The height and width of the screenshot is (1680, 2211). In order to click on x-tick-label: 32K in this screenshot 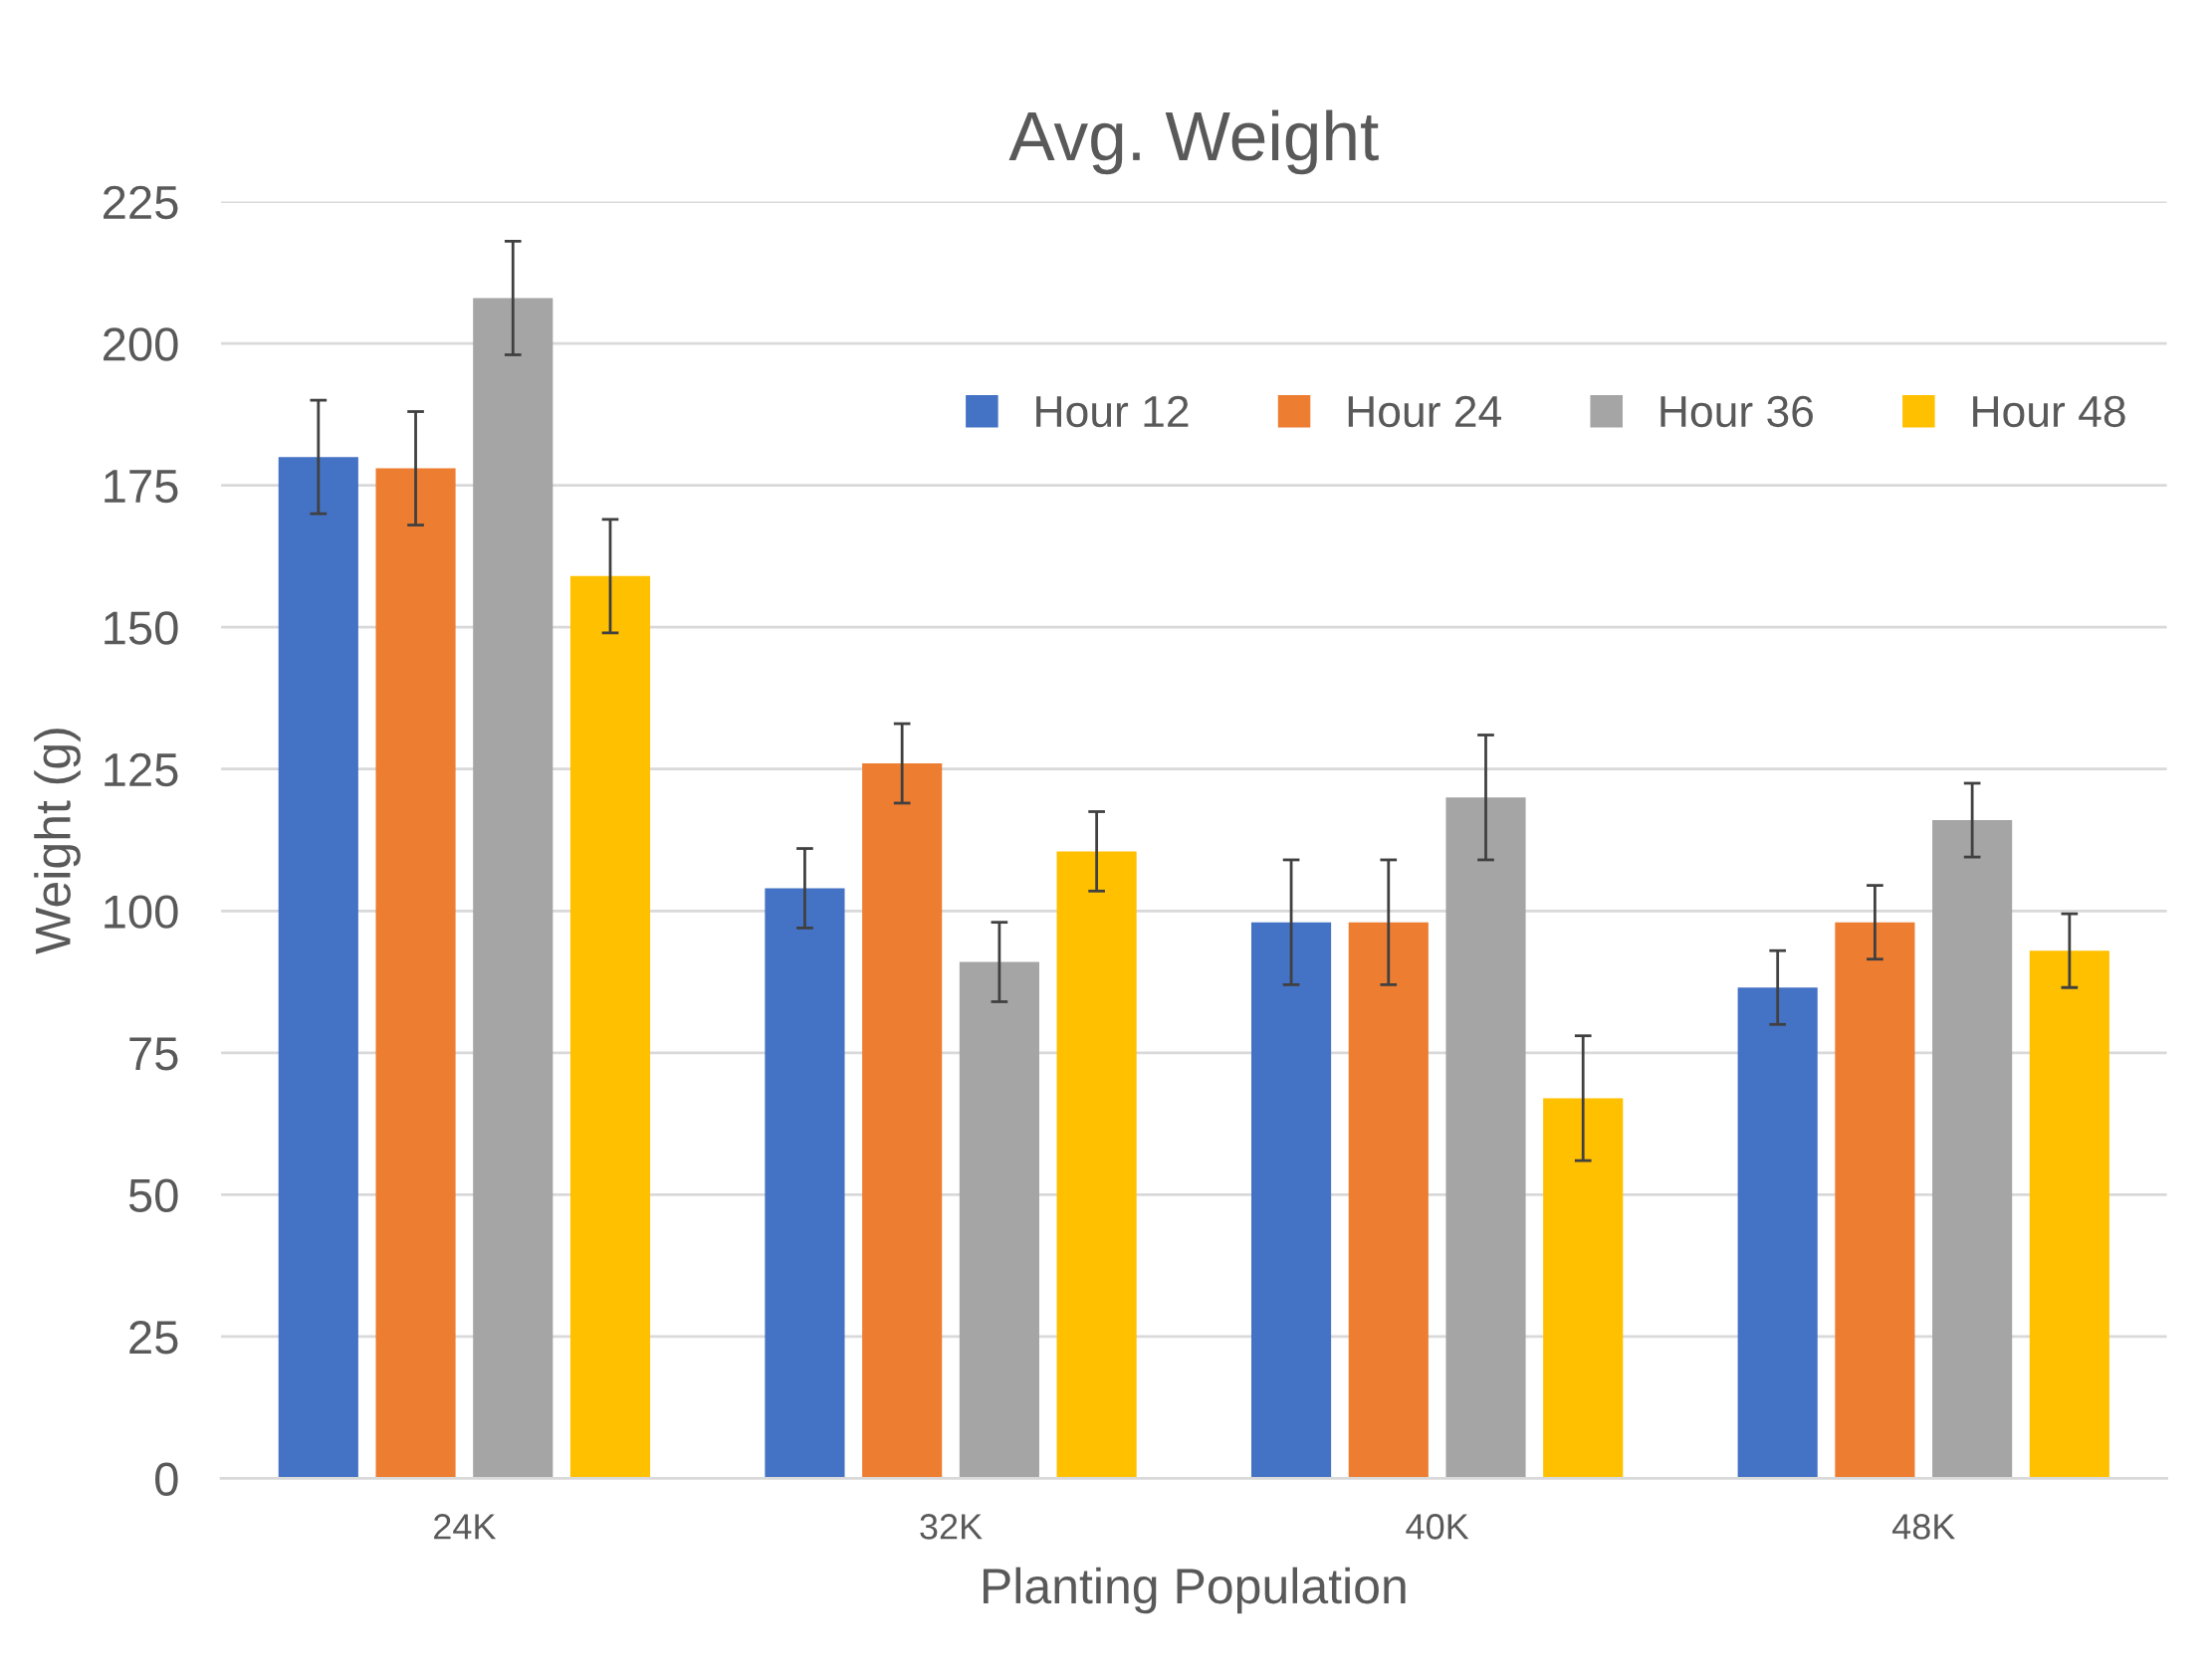, I will do `click(951, 1527)`.